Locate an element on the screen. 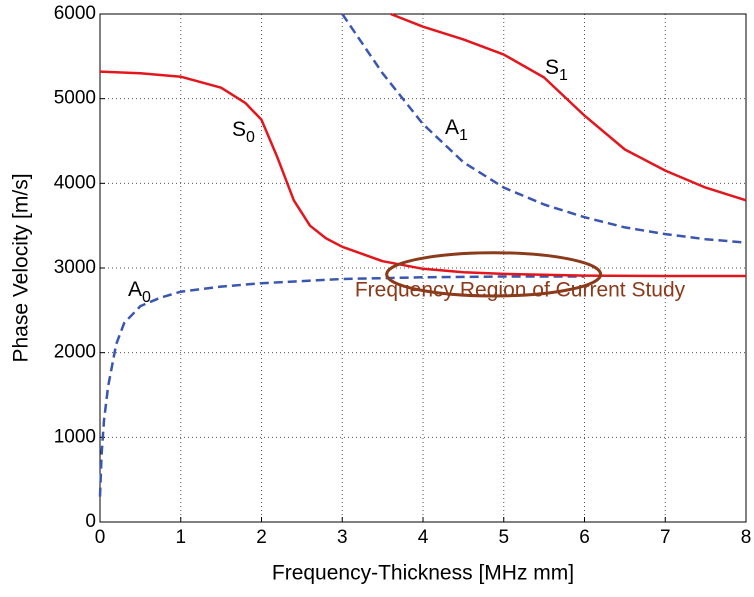 This screenshot has height=597, width=754. x-tick-label: 0 is located at coordinates (100, 537).